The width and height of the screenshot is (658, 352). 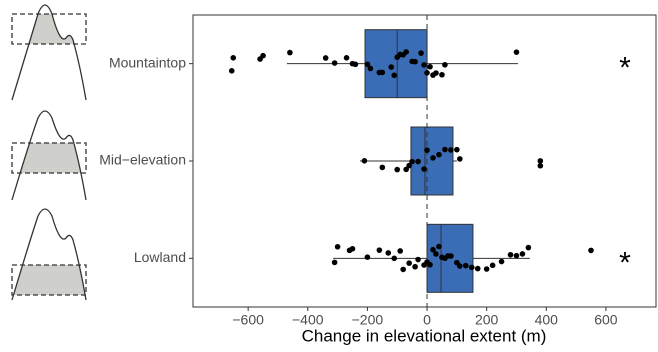 What do you see at coordinates (368, 320) in the screenshot?
I see `x-tick-label: −200` at bounding box center [368, 320].